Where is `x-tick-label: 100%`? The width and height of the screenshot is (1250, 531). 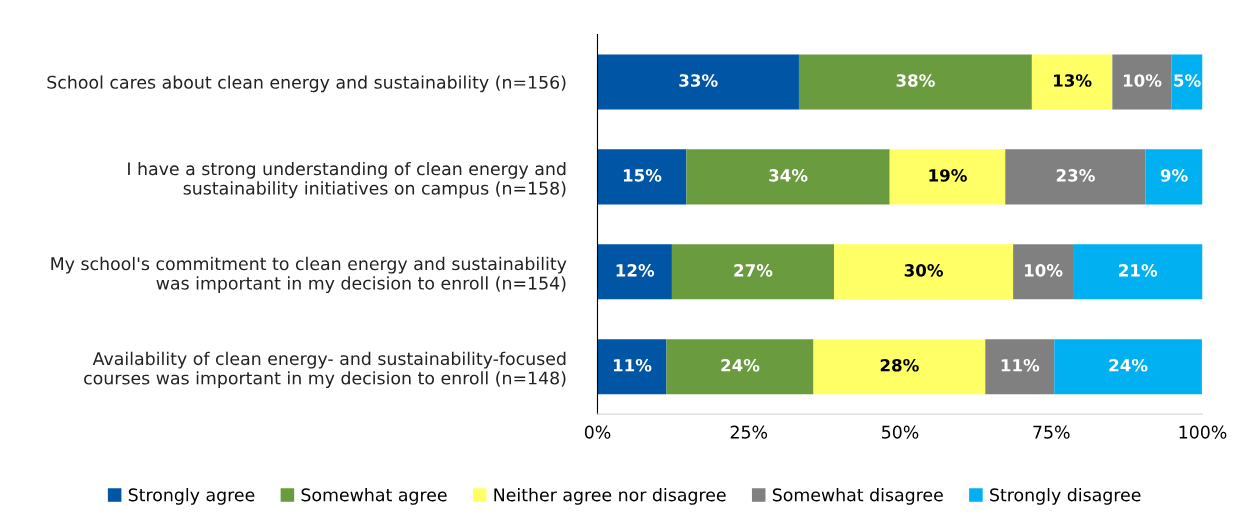
x-tick-label: 100% is located at coordinates (1203, 432).